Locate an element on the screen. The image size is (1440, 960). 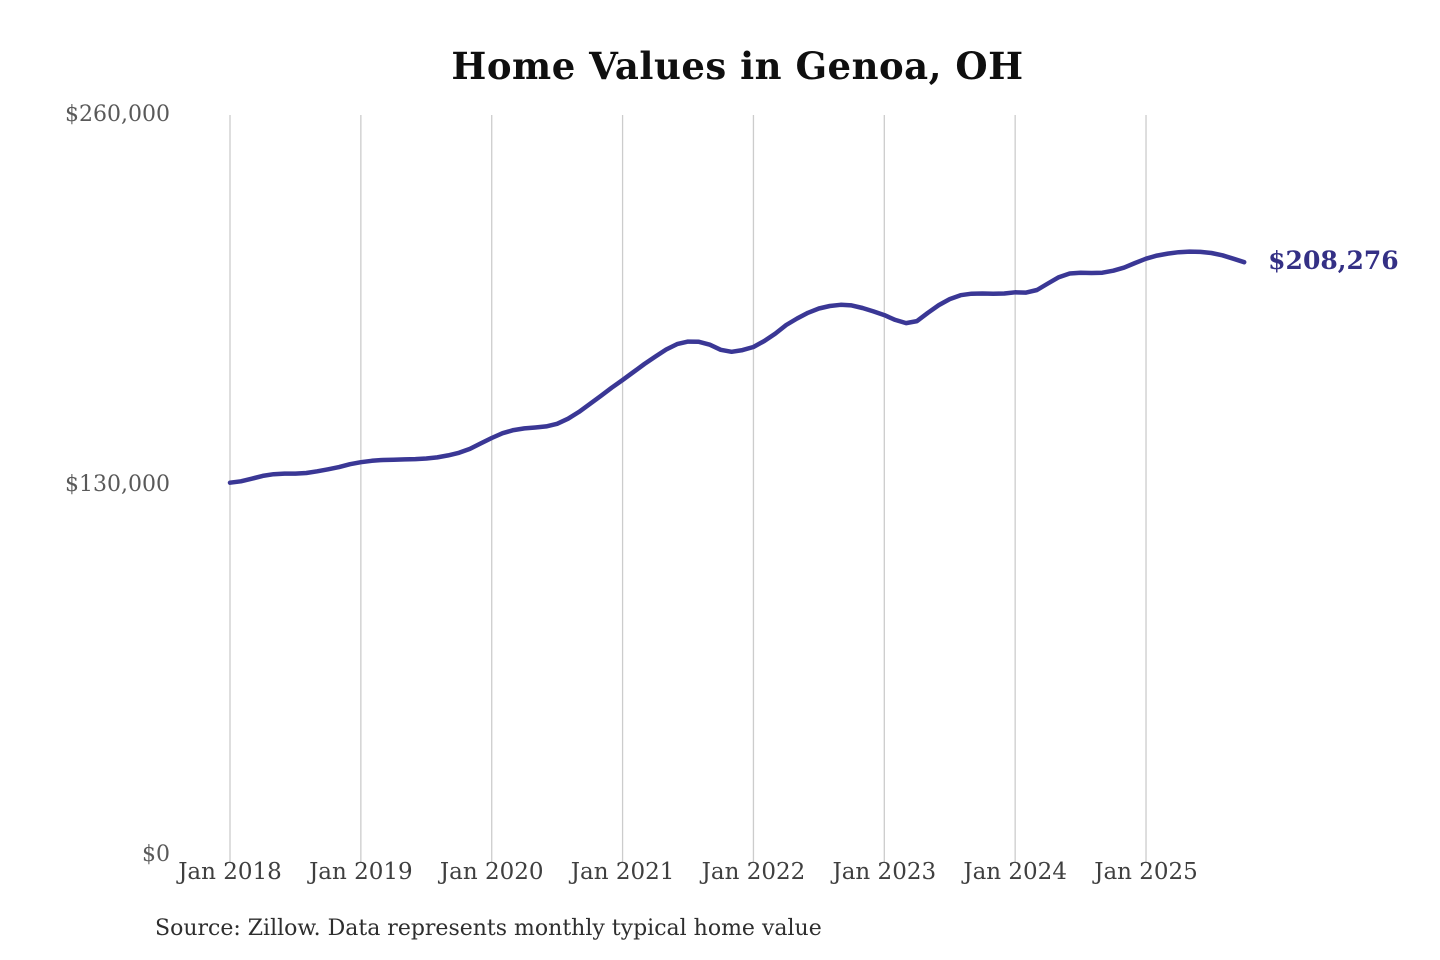
x-tick-label: Jan 2025 is located at coordinates (1146, 872).